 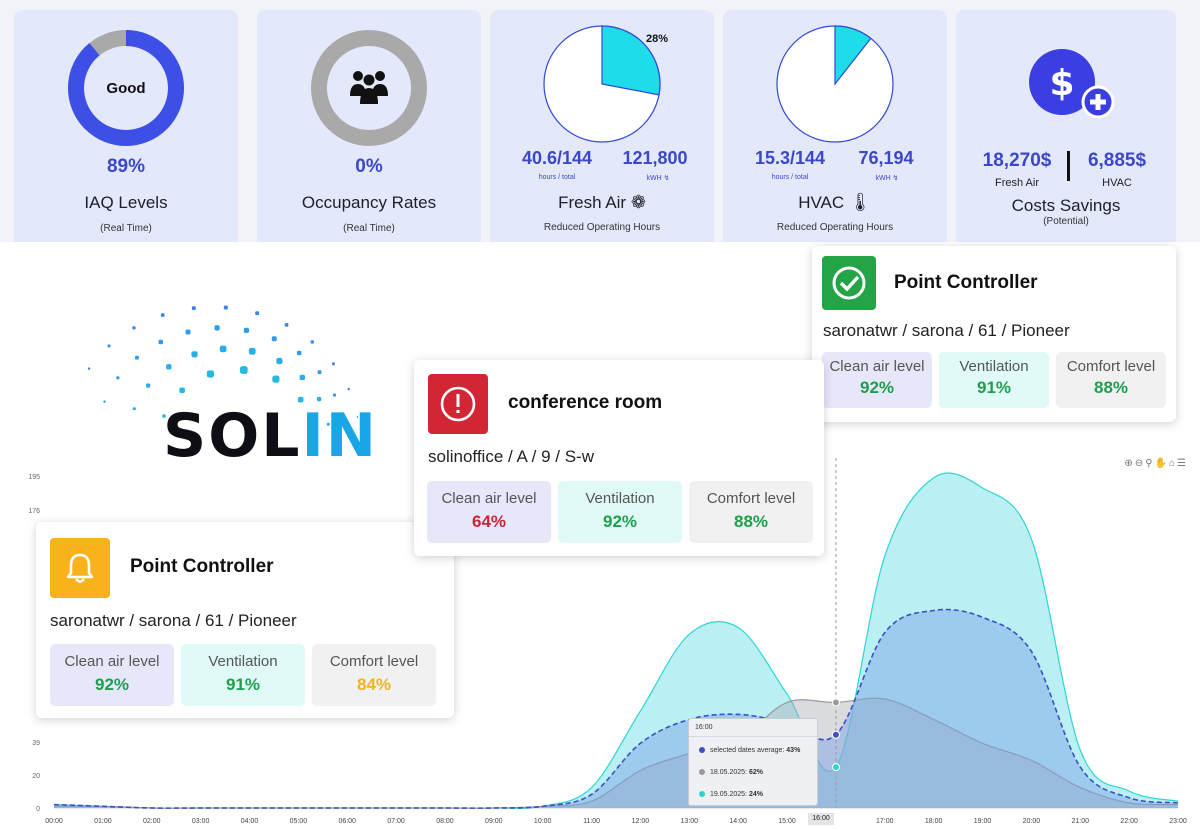 What do you see at coordinates (494, 821) in the screenshot?
I see `x-tick-label: 09:00` at bounding box center [494, 821].